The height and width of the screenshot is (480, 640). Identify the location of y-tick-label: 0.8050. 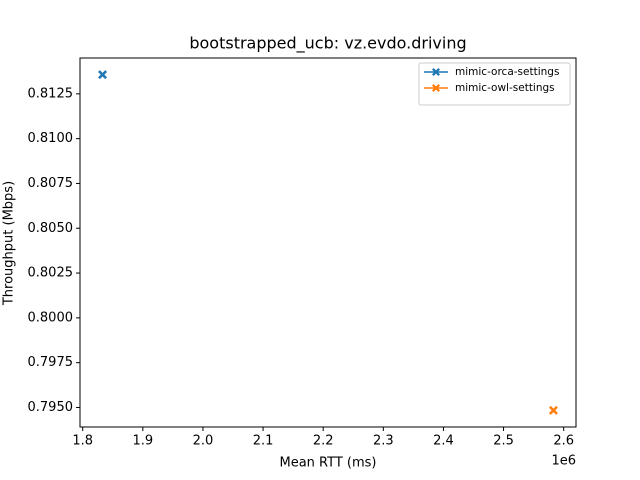
(51, 228).